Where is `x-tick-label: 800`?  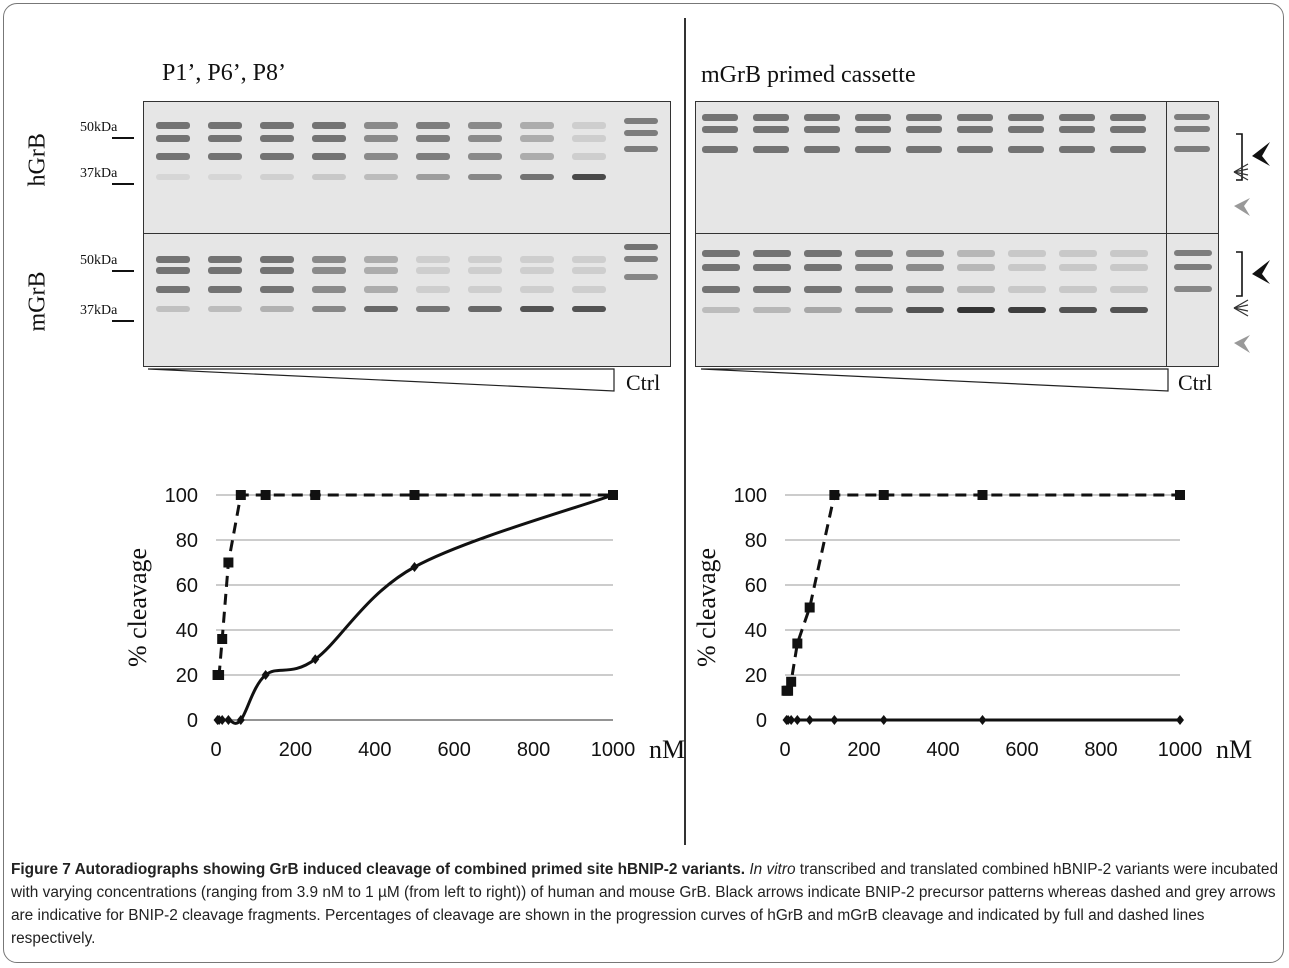
x-tick-label: 800 is located at coordinates (533, 750).